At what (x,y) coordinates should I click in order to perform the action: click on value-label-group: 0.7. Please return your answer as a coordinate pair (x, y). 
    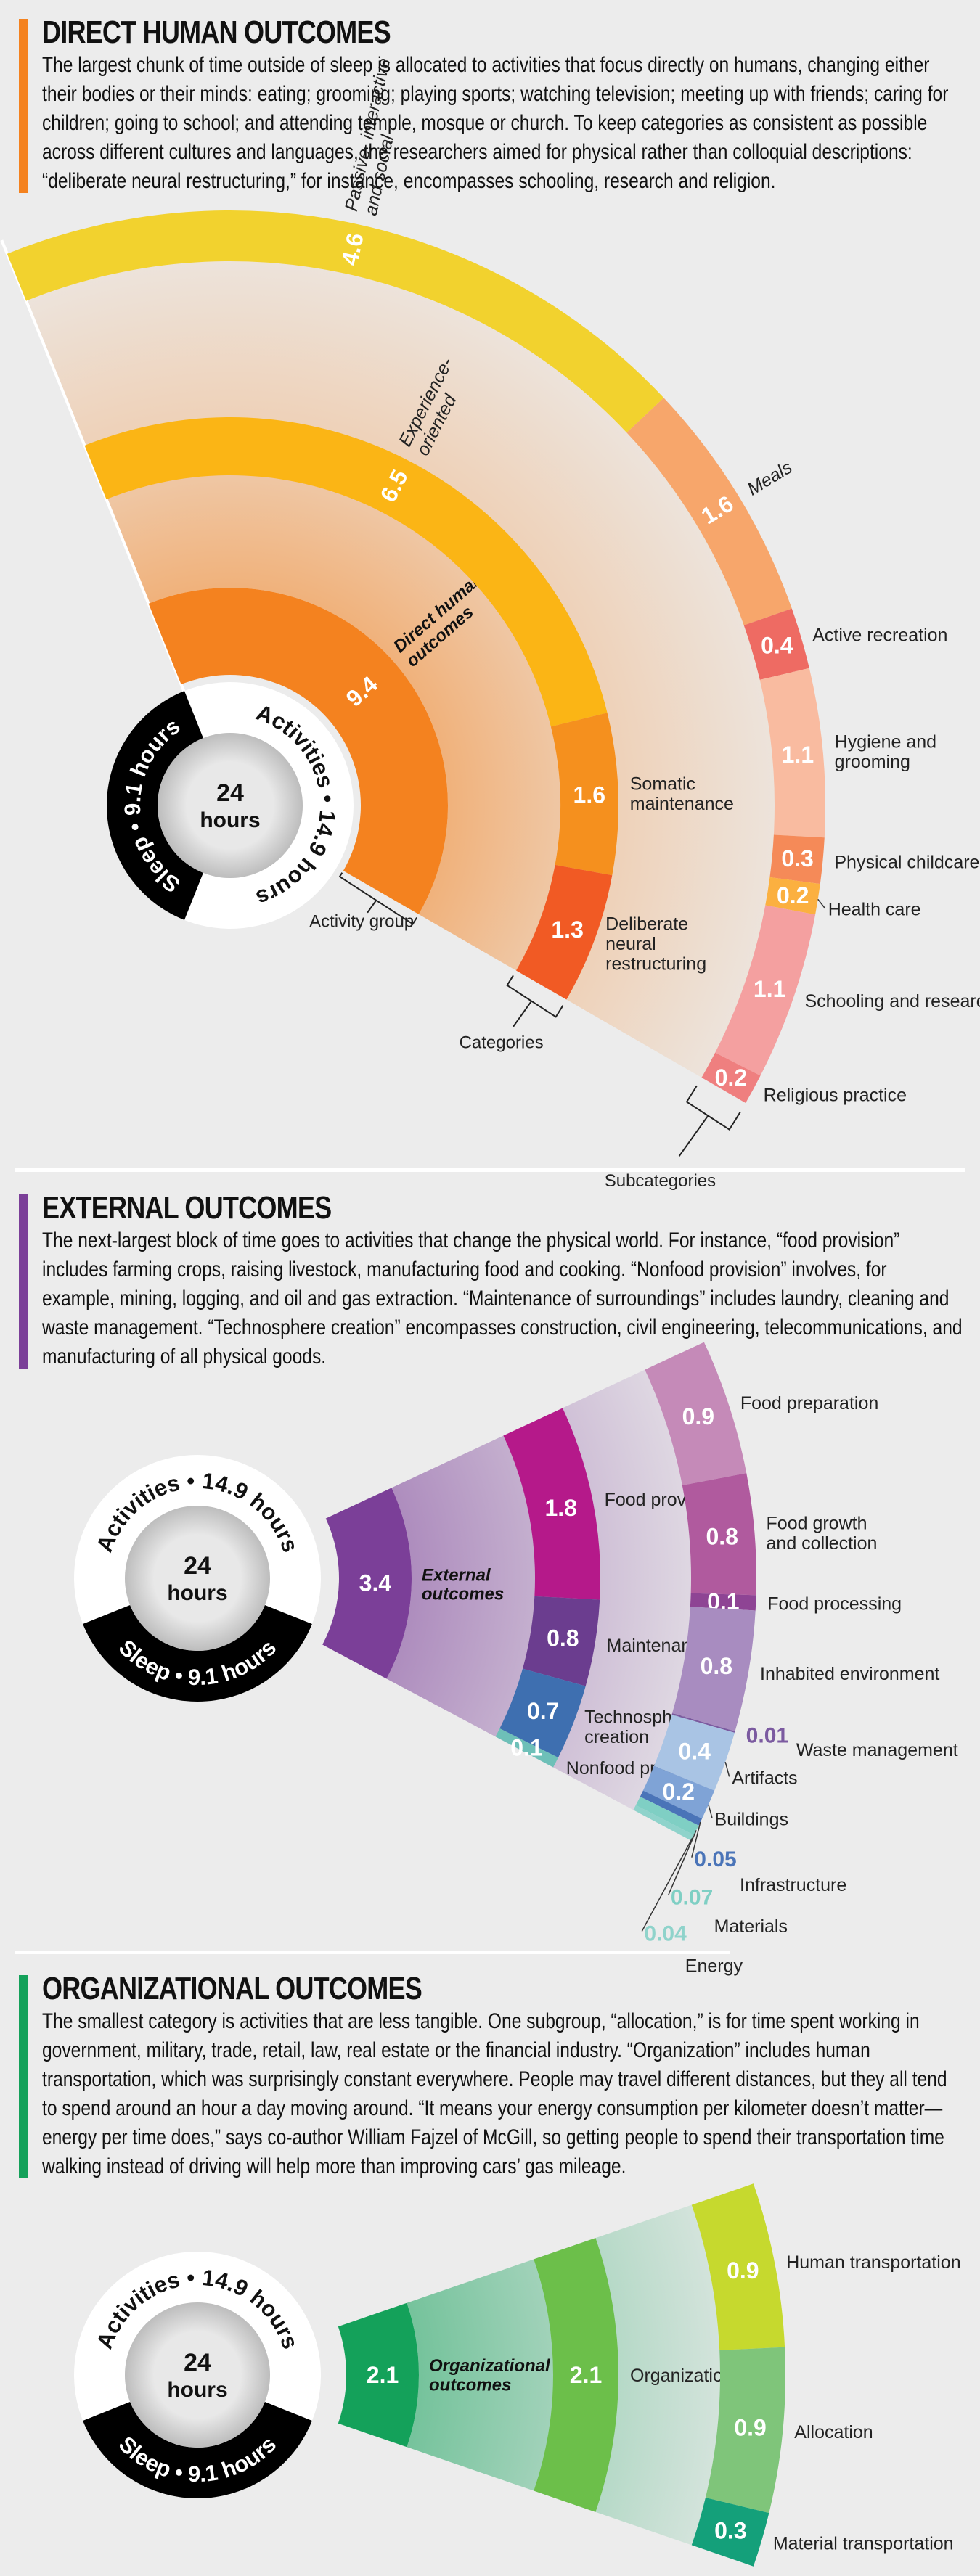
    Looking at the image, I should click on (543, 1711).